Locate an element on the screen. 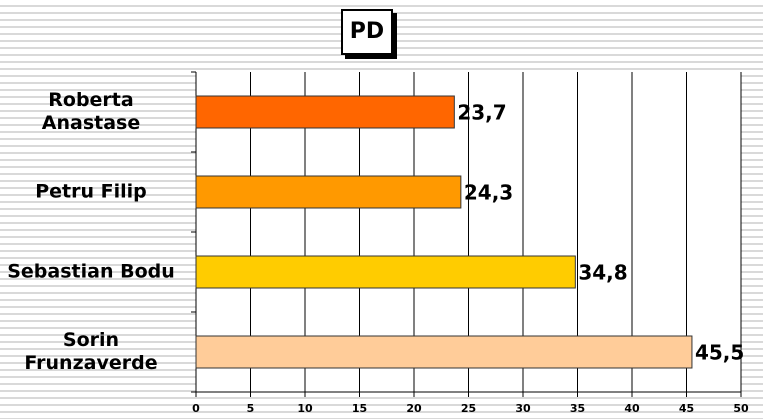 The width and height of the screenshot is (763, 419). x-tick-label: 40 is located at coordinates (632, 408).